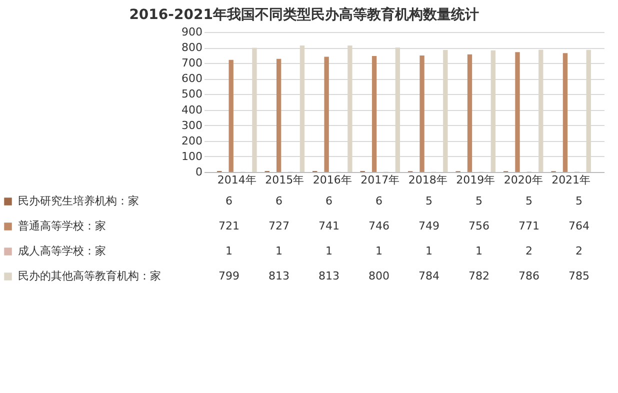 This screenshot has height=393, width=618. What do you see at coordinates (192, 125) in the screenshot?
I see `y-tick-label: 300` at bounding box center [192, 125].